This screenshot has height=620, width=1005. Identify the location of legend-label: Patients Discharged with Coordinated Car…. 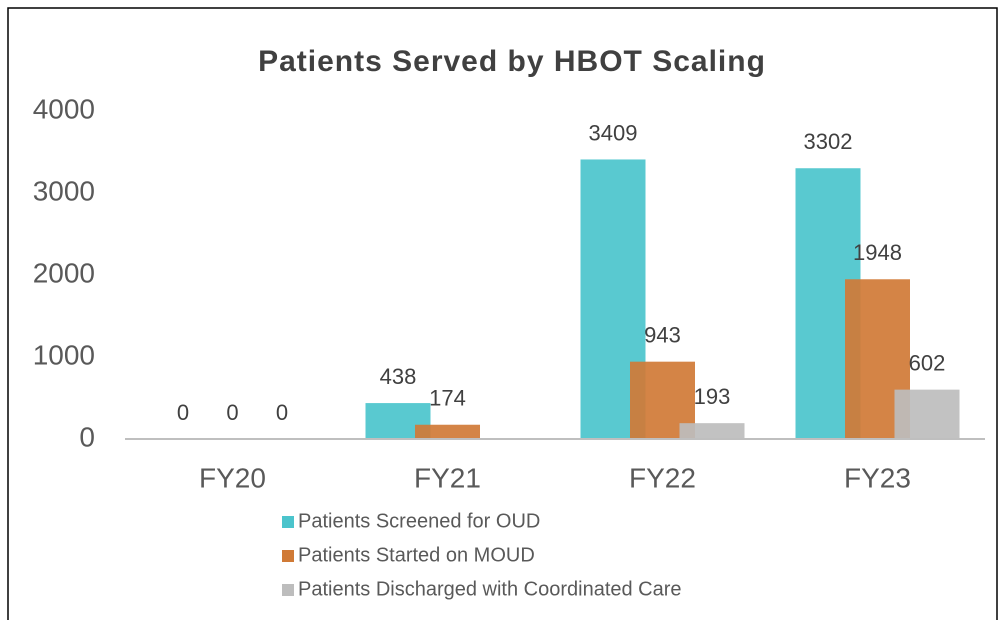
(490, 589).